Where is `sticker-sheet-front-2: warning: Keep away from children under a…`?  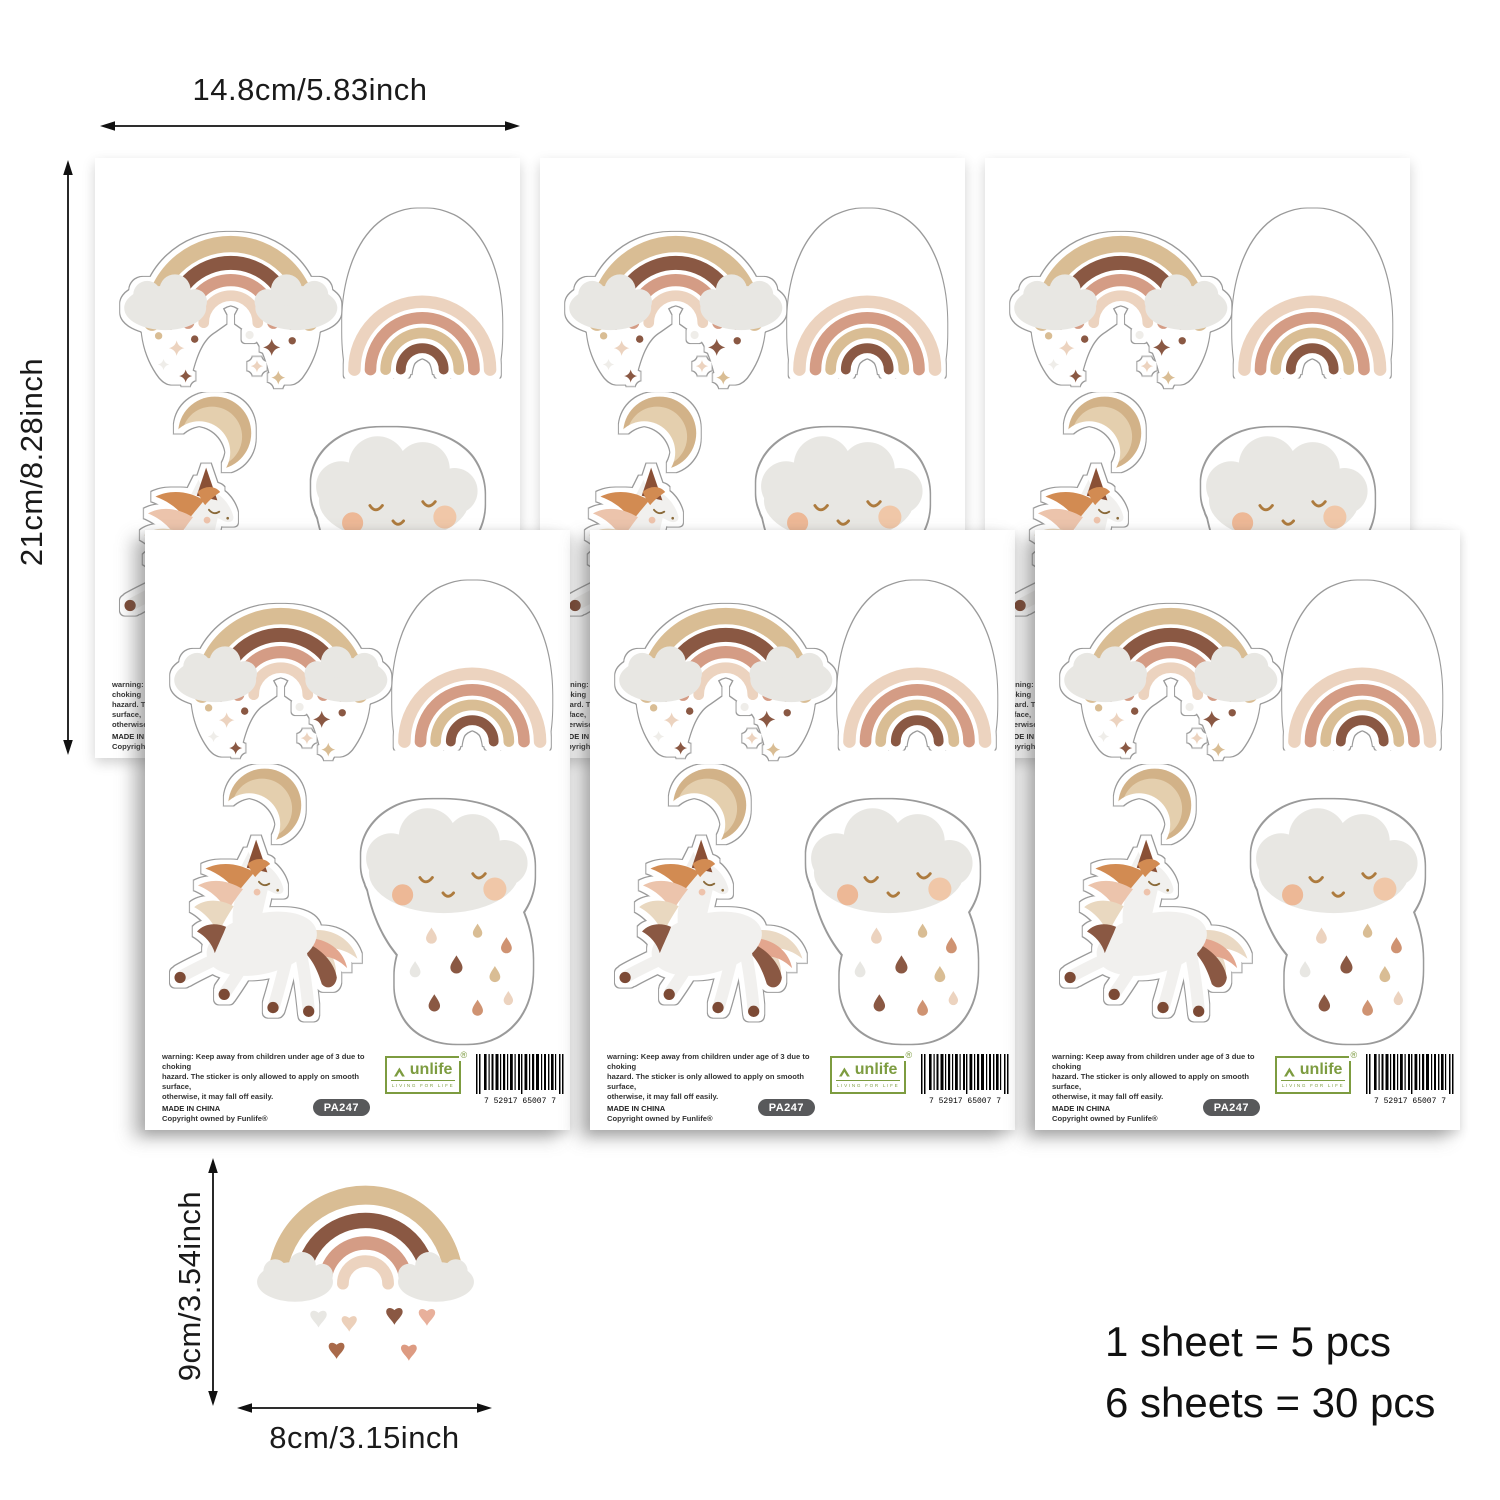
sticker-sheet-front-2: warning: Keep away from children under a… is located at coordinates (802, 830).